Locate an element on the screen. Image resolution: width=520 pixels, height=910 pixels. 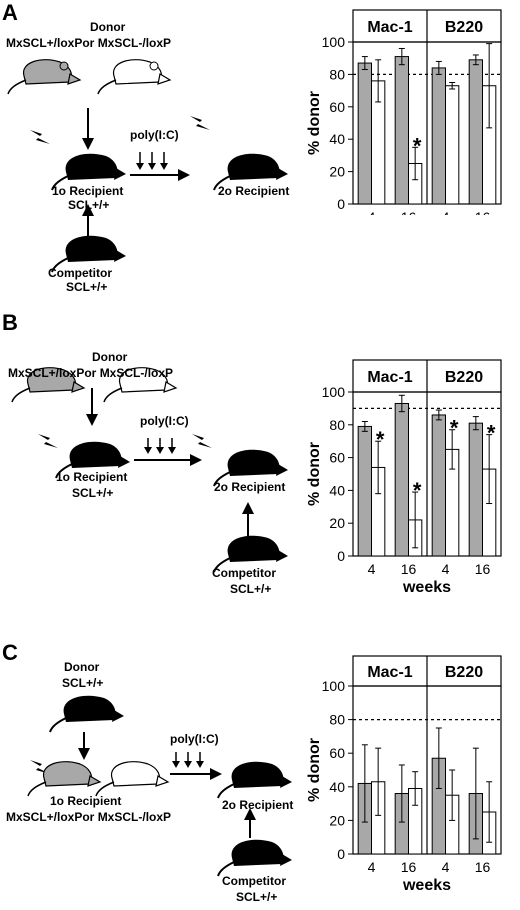
primary-recipient-genotype: MxSCL+/loxPor MxSCL-/loxP is located at coordinates (89, 817).